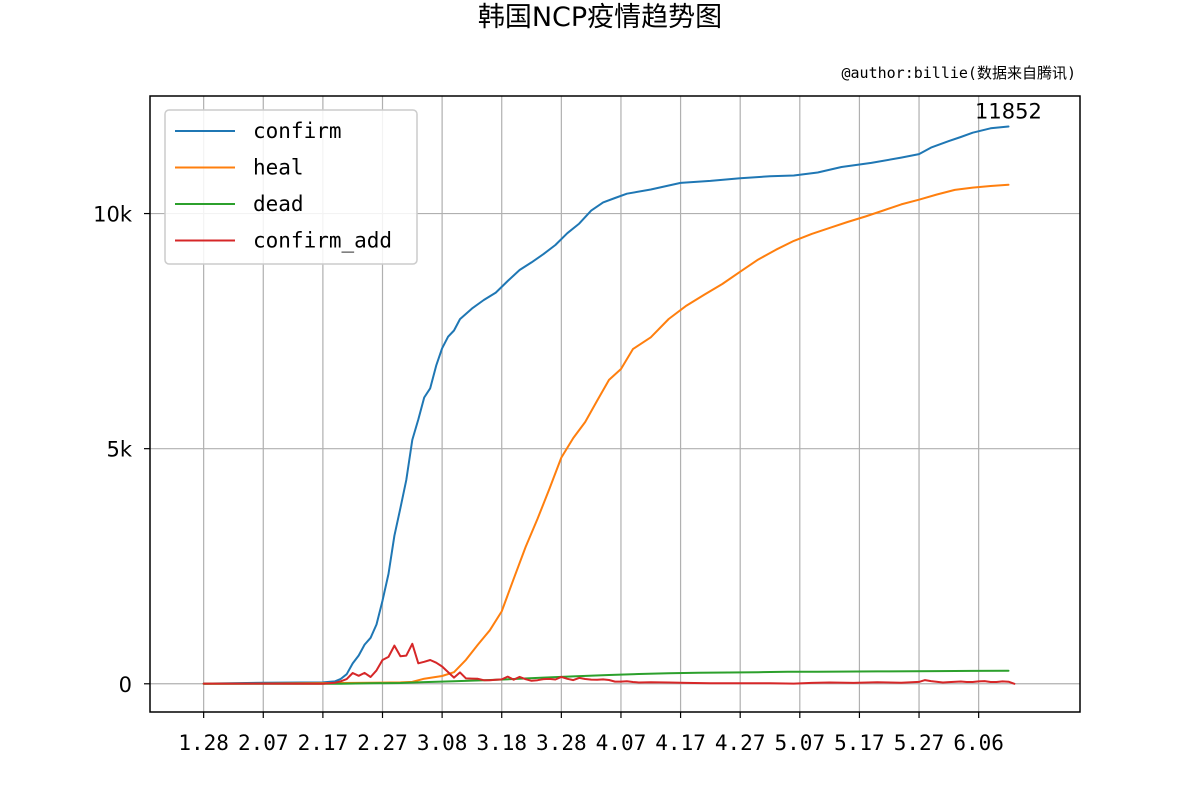 The width and height of the screenshot is (1200, 800). I want to click on x-tick-label: 3.18, so click(501, 743).